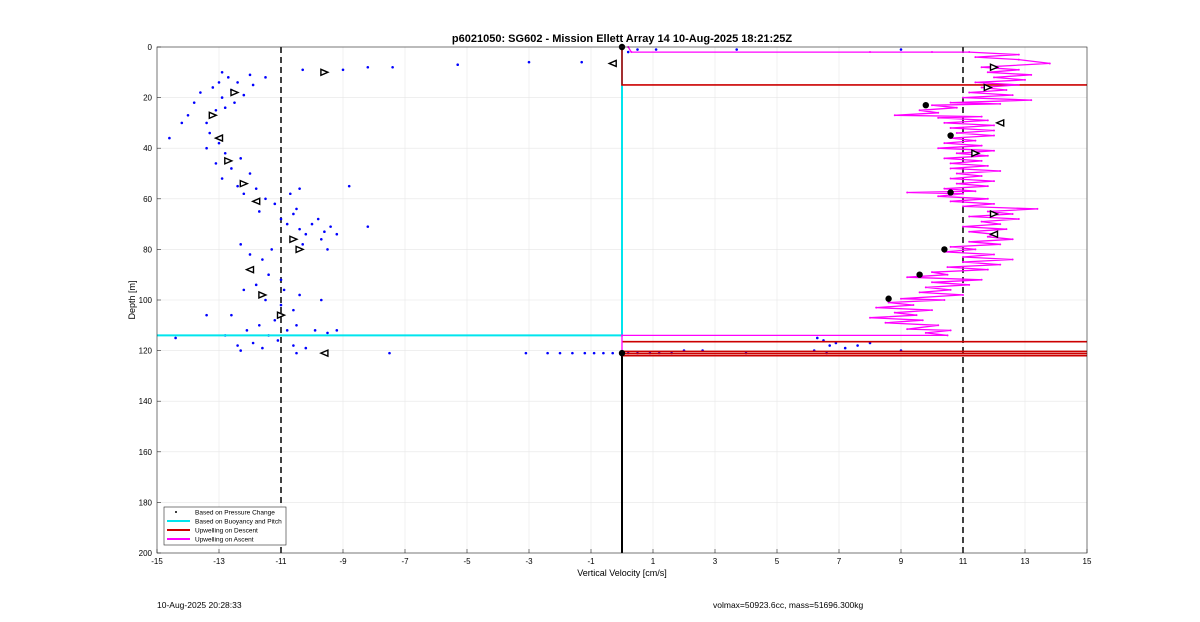 Image resolution: width=1200 pixels, height=622 pixels. I want to click on series-descent-line, so click(854, 67).